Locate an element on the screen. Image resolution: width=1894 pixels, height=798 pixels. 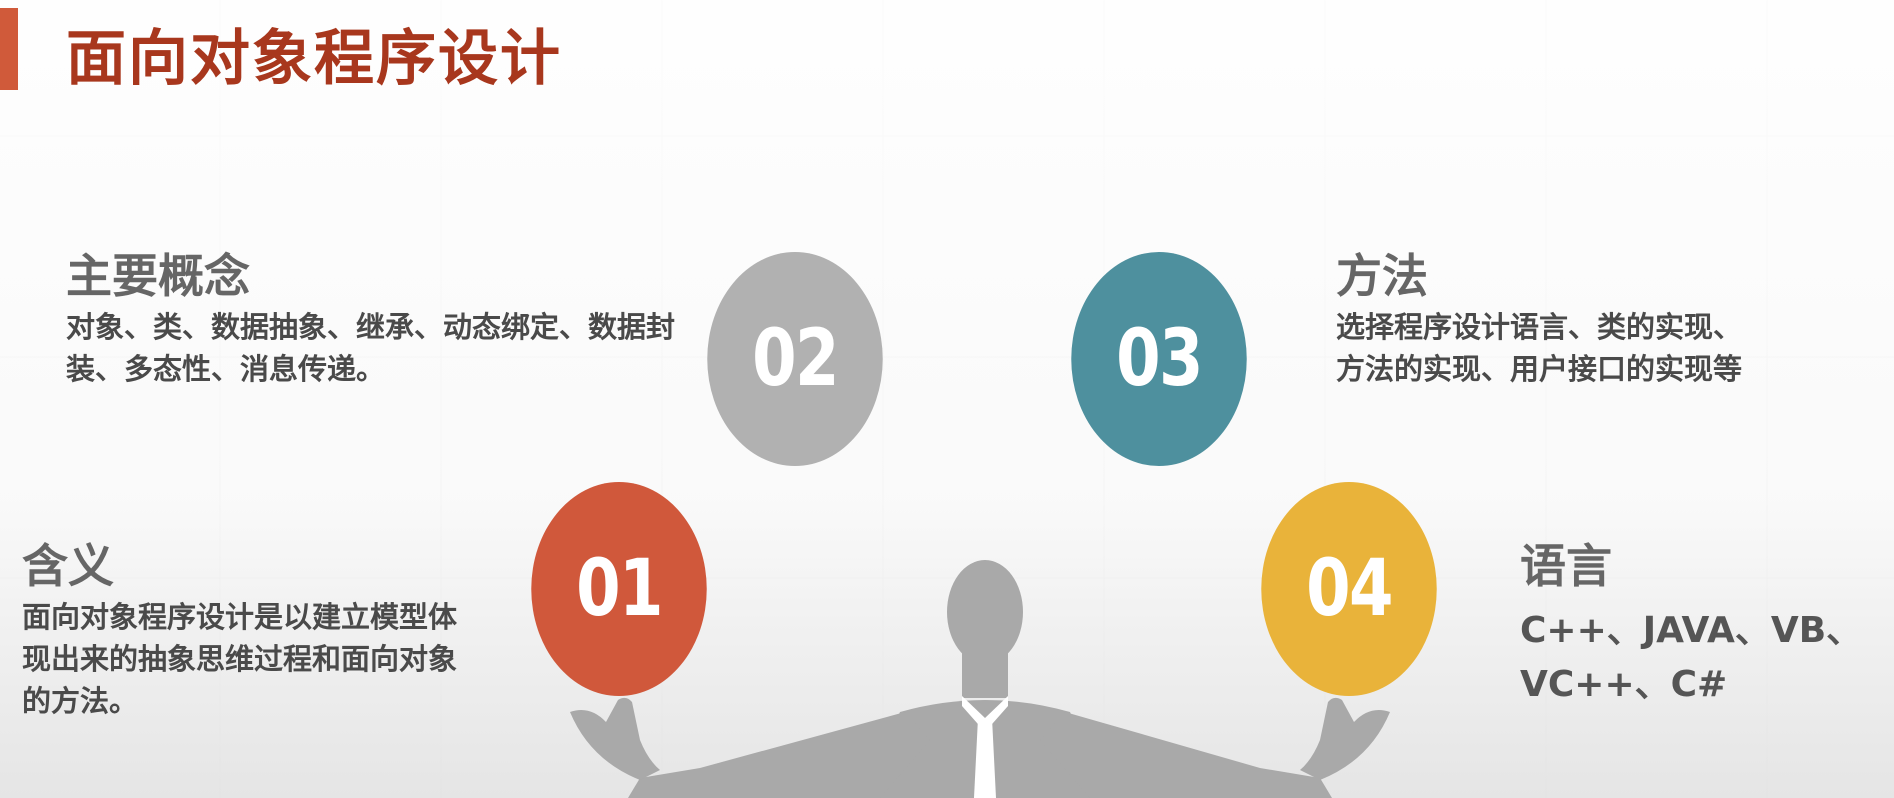
circle-02: 02 is located at coordinates (795, 359).